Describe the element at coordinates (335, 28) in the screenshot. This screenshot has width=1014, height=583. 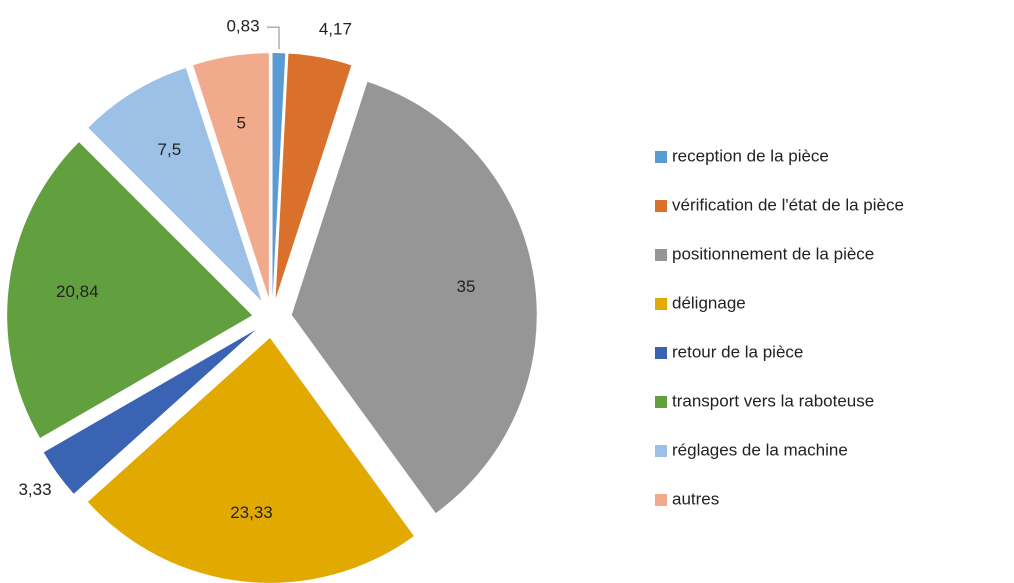
I see `data-label: 4,17` at that location.